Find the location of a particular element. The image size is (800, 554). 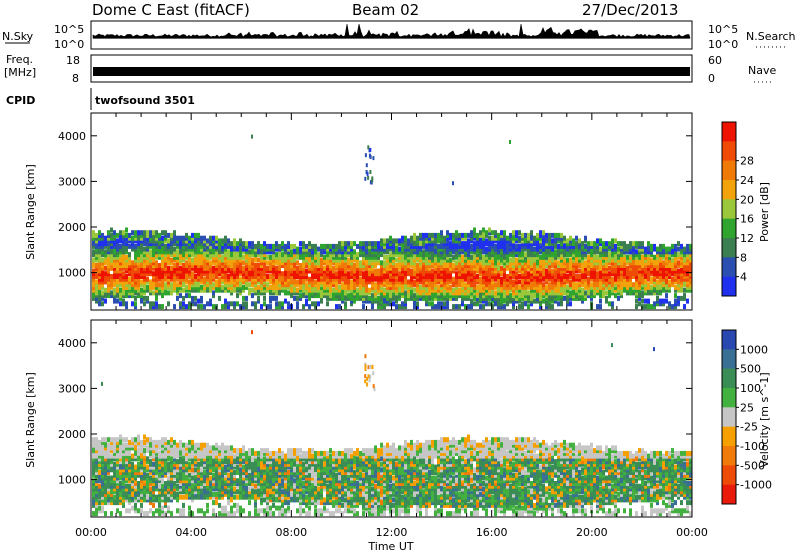

velocity-cell is located at coordinates (138, 451).